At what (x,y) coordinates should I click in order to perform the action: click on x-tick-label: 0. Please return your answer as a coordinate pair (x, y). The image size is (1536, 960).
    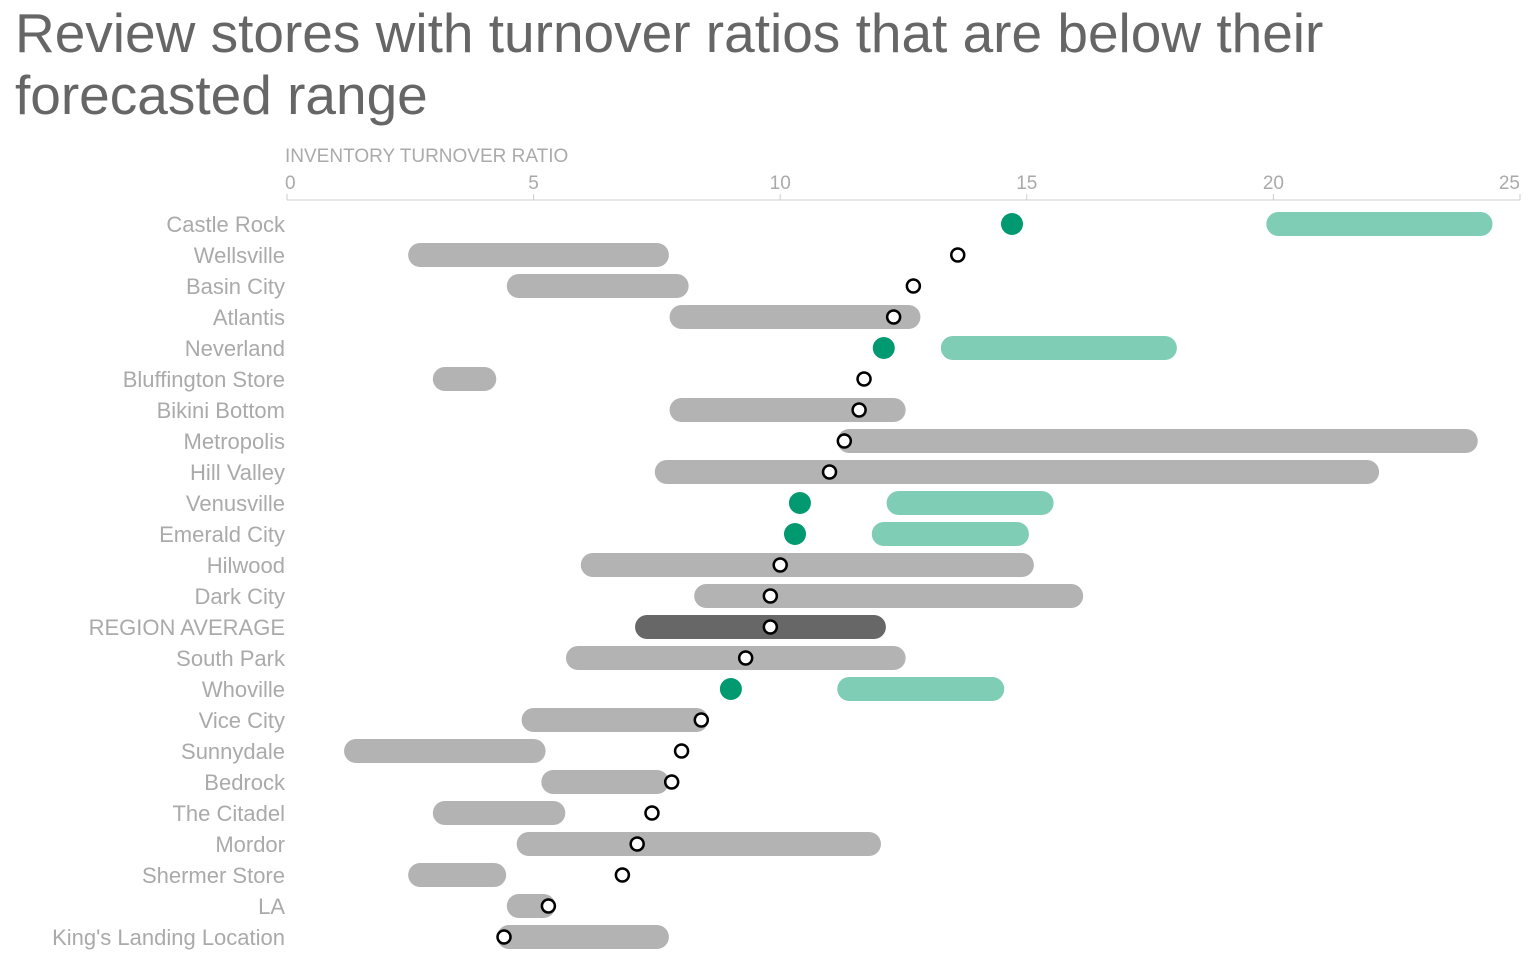
    Looking at the image, I should click on (290, 183).